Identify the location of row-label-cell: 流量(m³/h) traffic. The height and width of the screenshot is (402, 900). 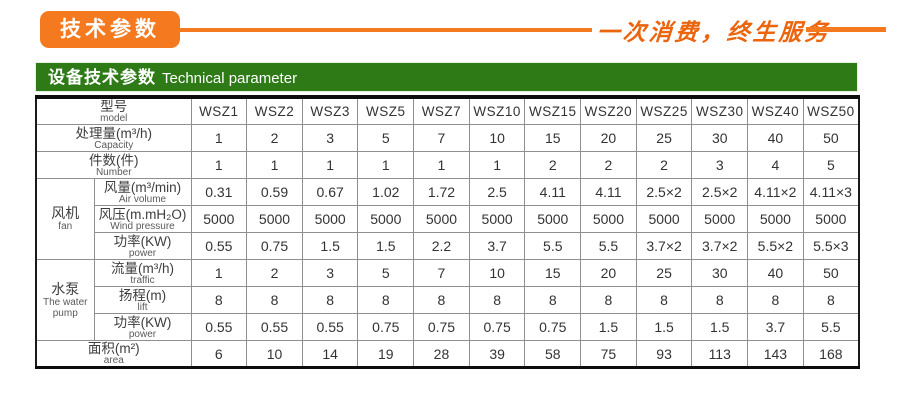
(142, 273).